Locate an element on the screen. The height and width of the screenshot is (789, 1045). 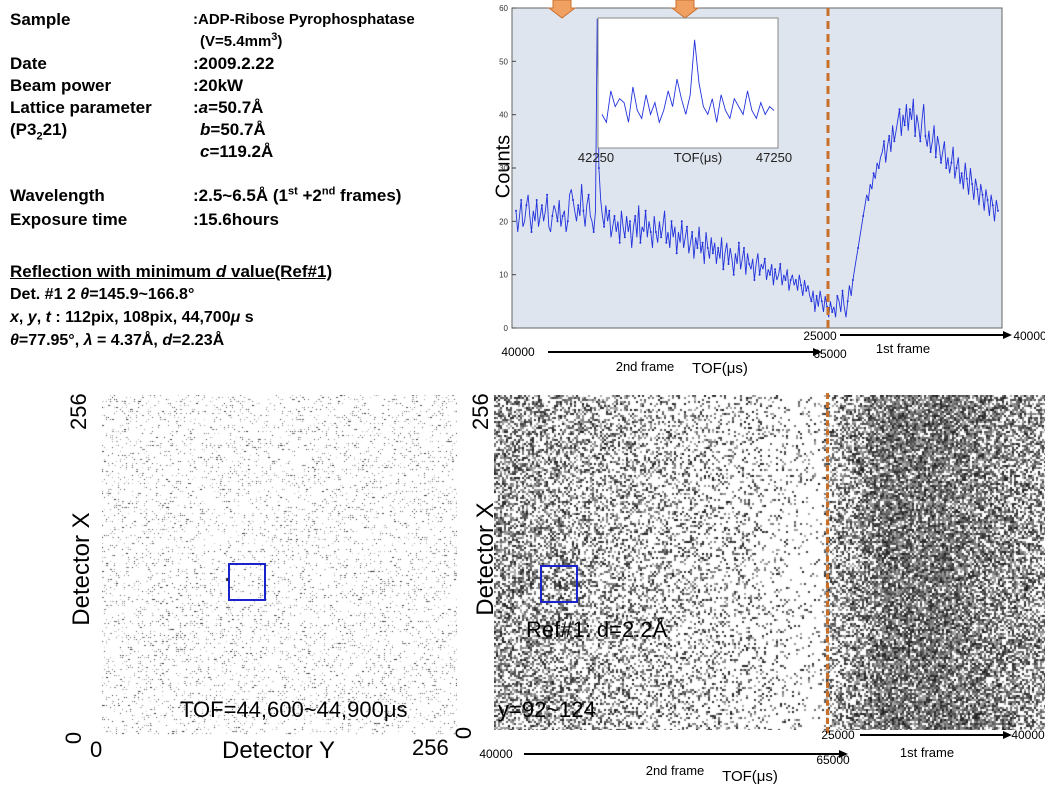
top-axis-label: 1st frame is located at coordinates (927, 752).